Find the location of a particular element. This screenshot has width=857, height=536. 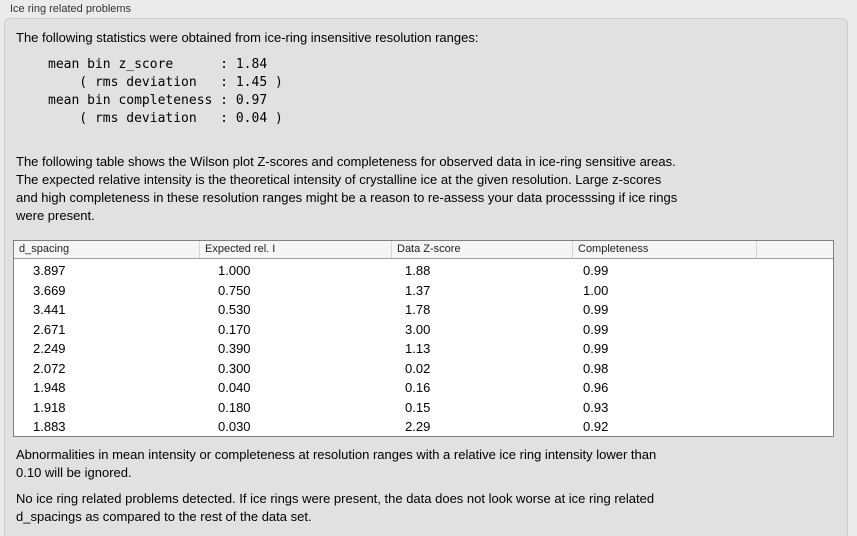

cell-expected-rel-i: 0.300 is located at coordinates (234, 368).